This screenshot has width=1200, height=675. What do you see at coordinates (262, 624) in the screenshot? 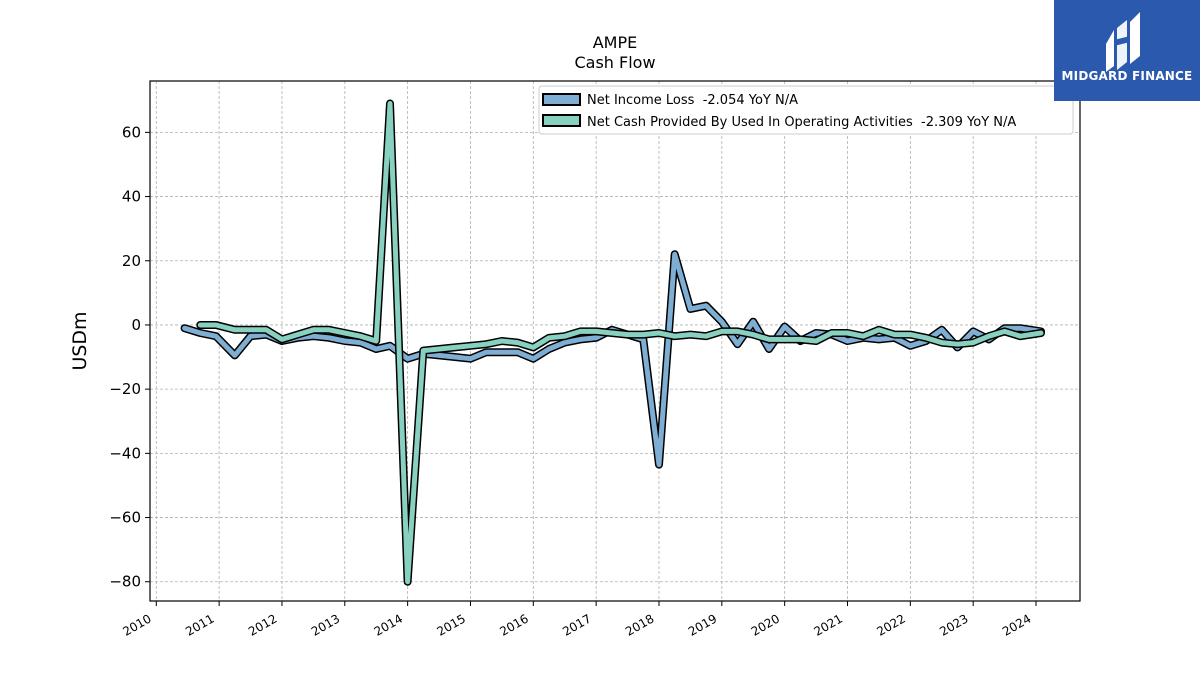
I see `x-tick-label: 2012` at bounding box center [262, 624].